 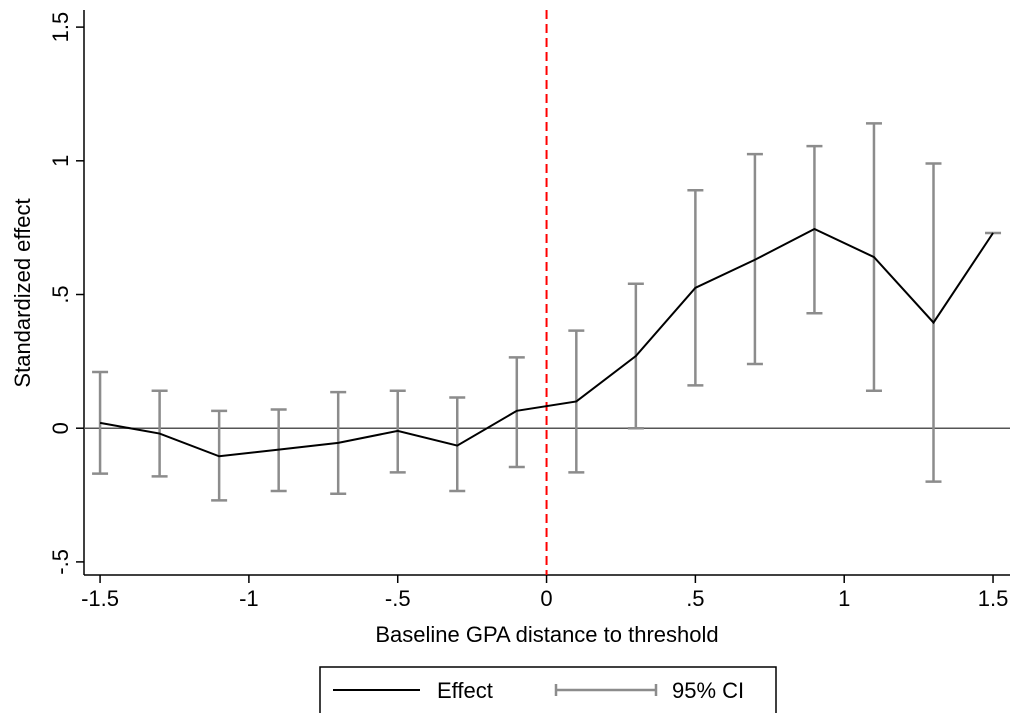 I want to click on x-tick-label: -1.5, so click(x=100, y=598).